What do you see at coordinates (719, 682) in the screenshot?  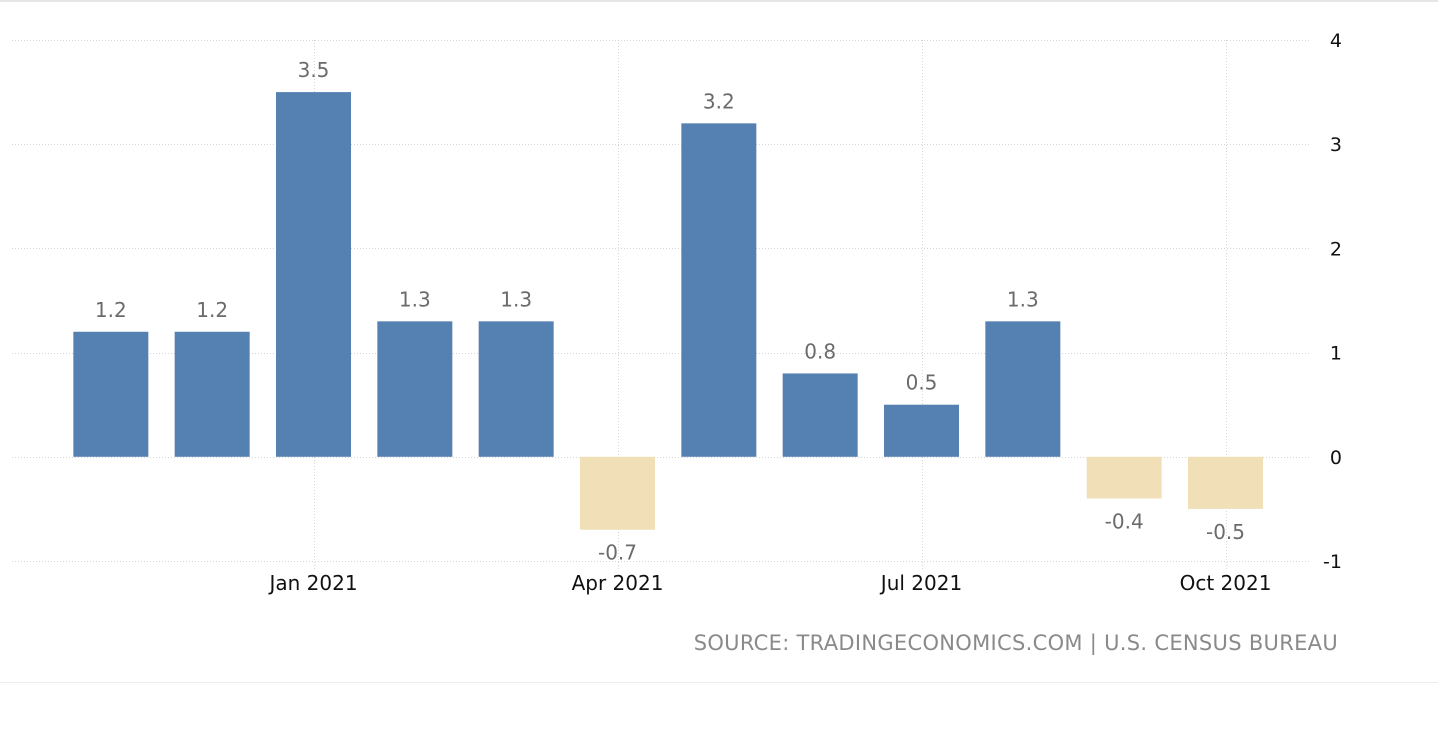 I see `bottom-border` at bounding box center [719, 682].